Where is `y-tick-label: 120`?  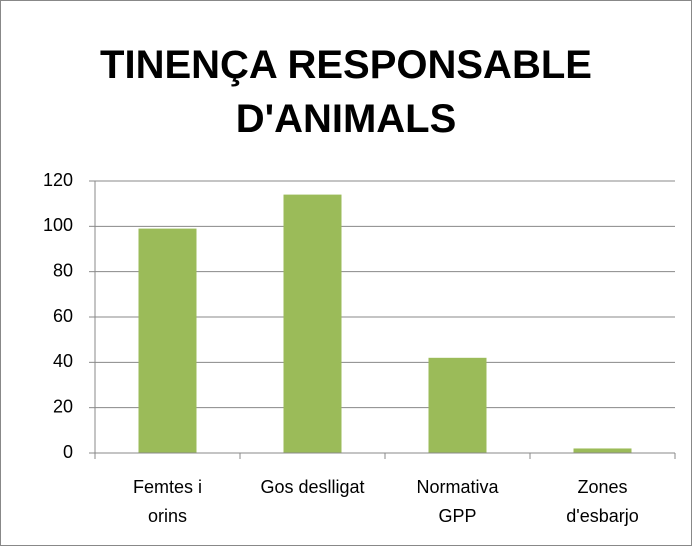 y-tick-label: 120 is located at coordinates (58, 180).